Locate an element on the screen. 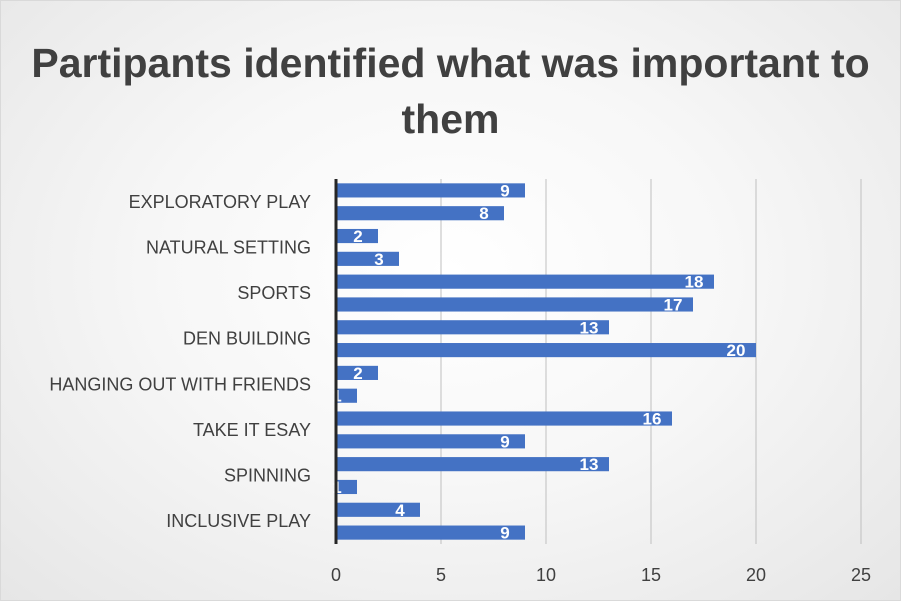 The width and height of the screenshot is (901, 601). x-tick-label-3: 15 is located at coordinates (651, 575).